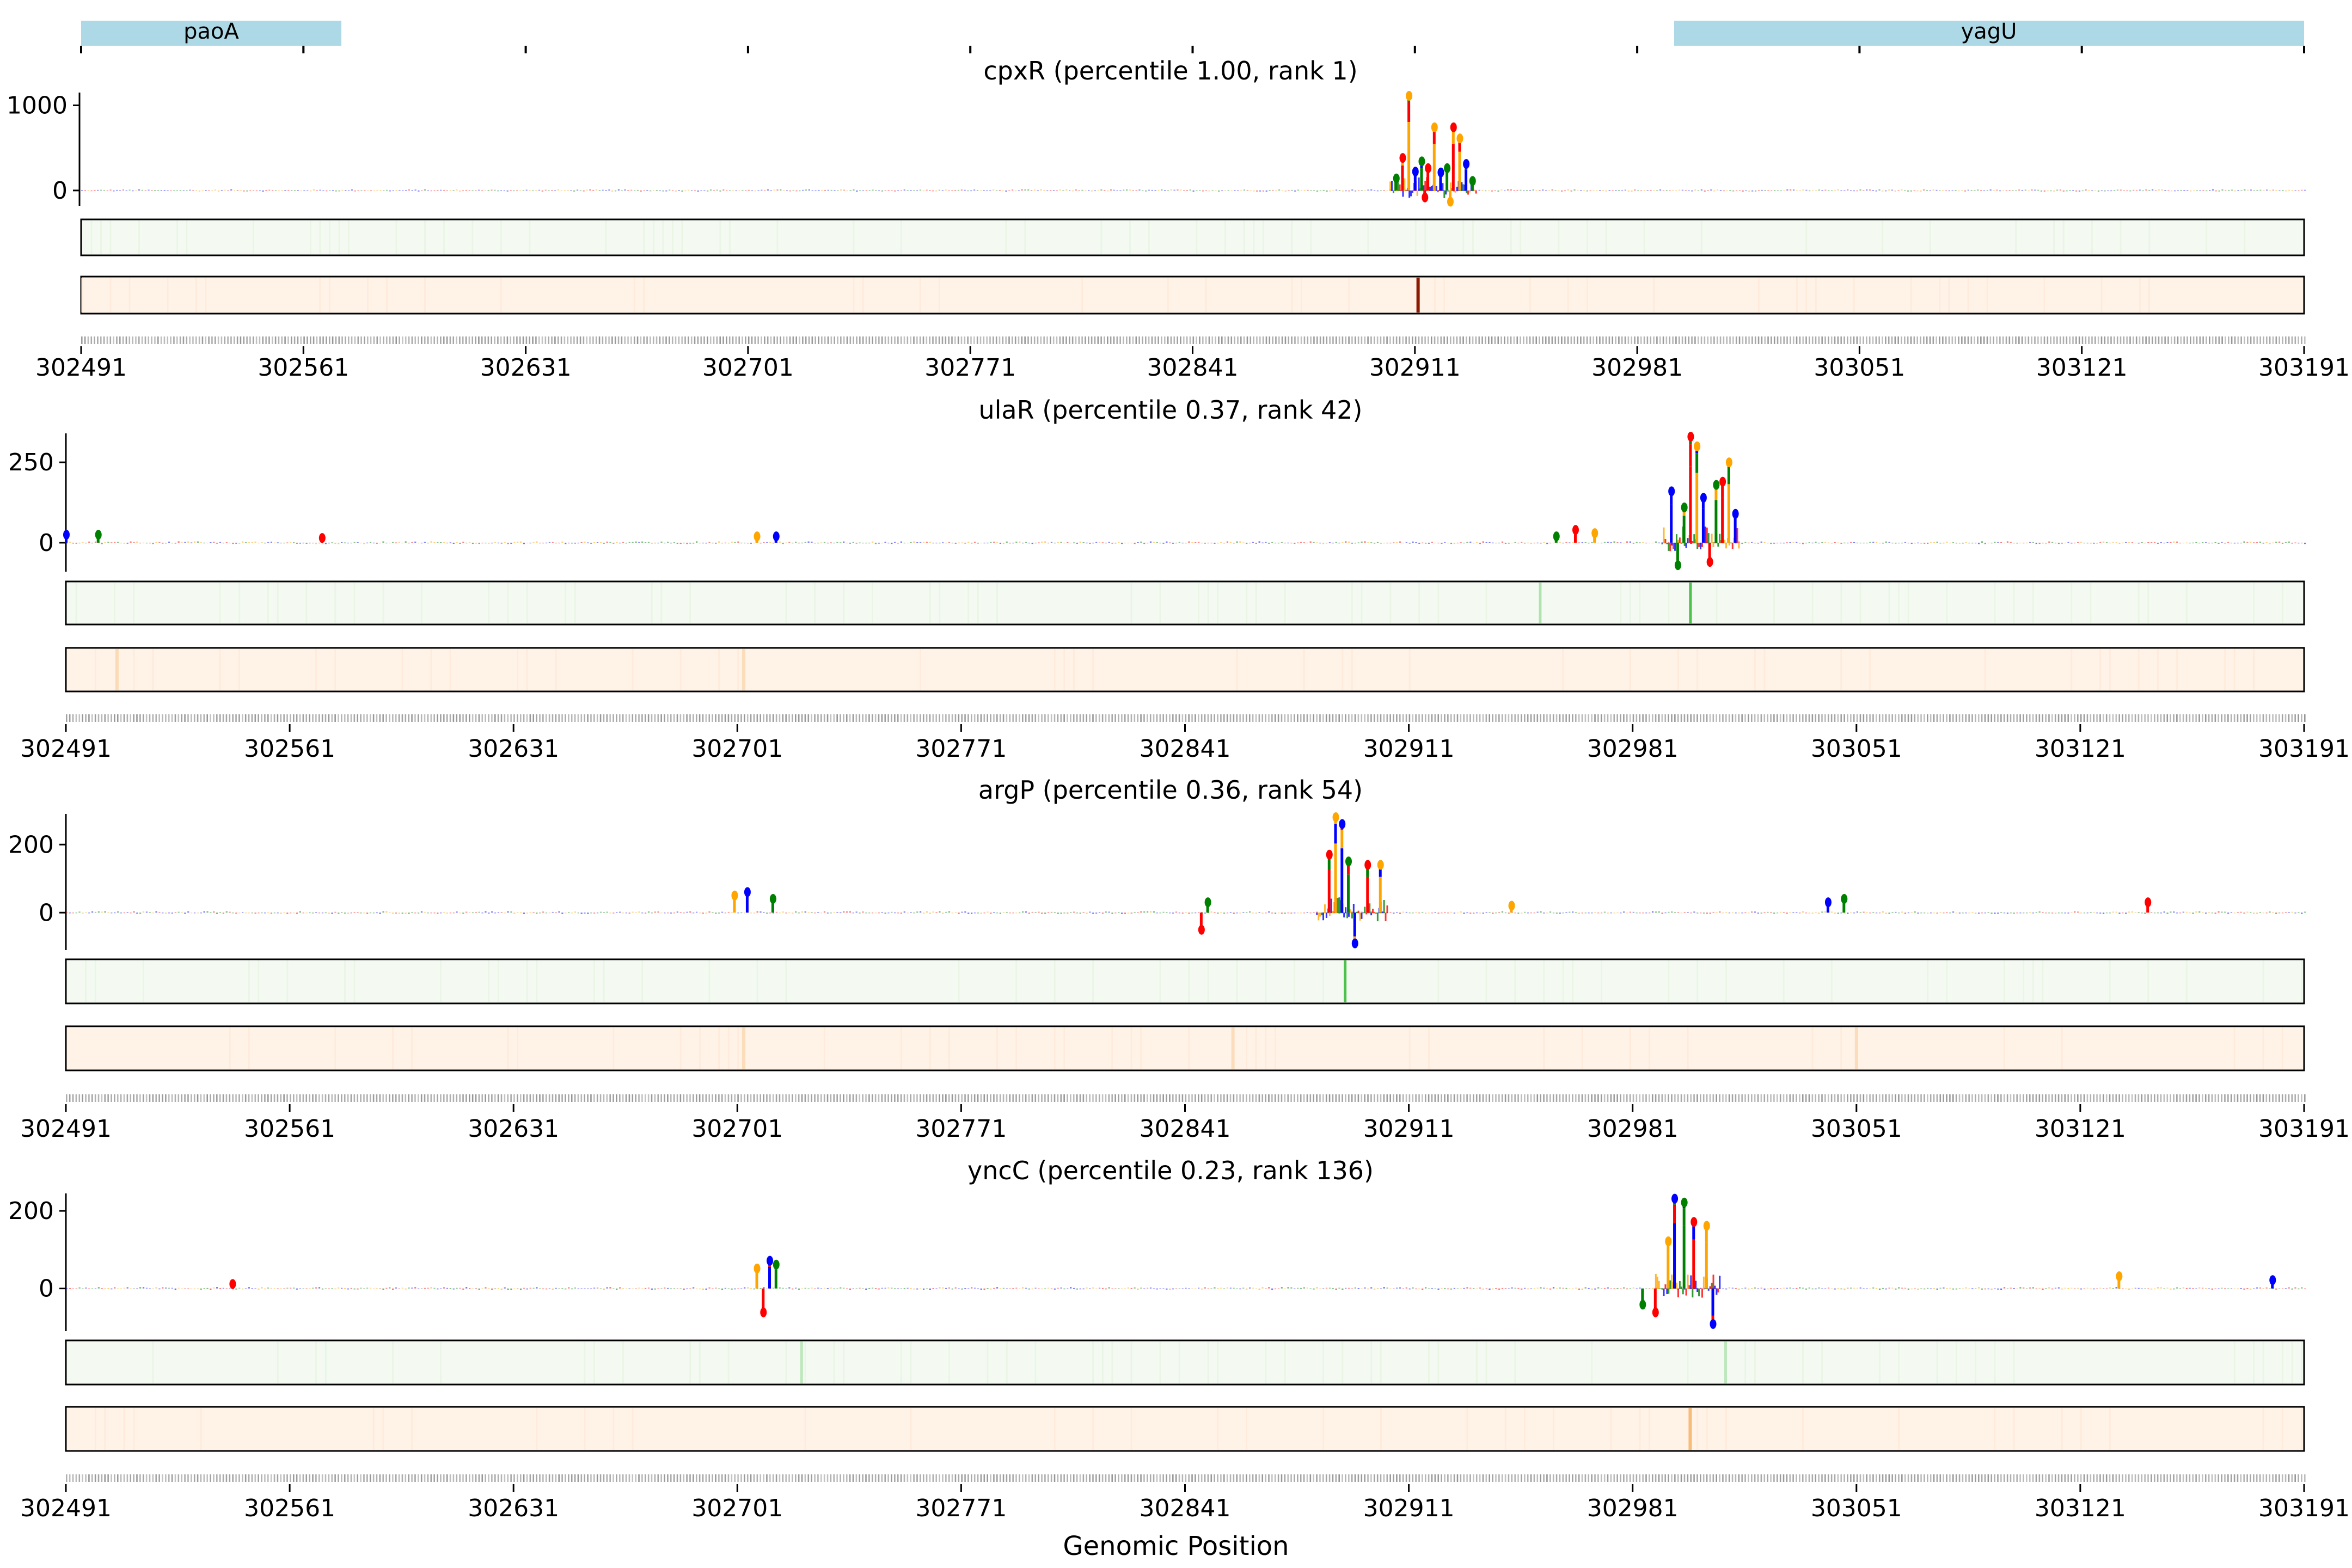  Describe the element at coordinates (1348, 893) in the screenshot. I see `logo-peak-letter` at that location.